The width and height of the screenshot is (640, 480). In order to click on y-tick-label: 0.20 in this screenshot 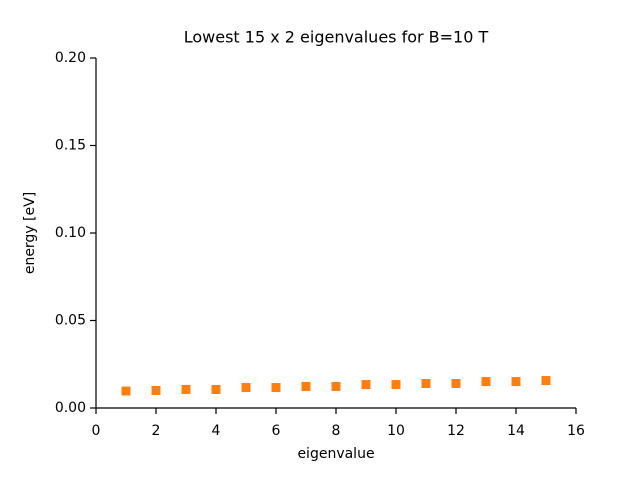, I will do `click(70, 58)`.